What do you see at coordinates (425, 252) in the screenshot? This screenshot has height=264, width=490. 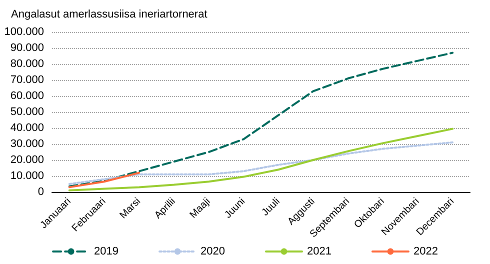 I see `legend-label: 2022` at bounding box center [425, 252].